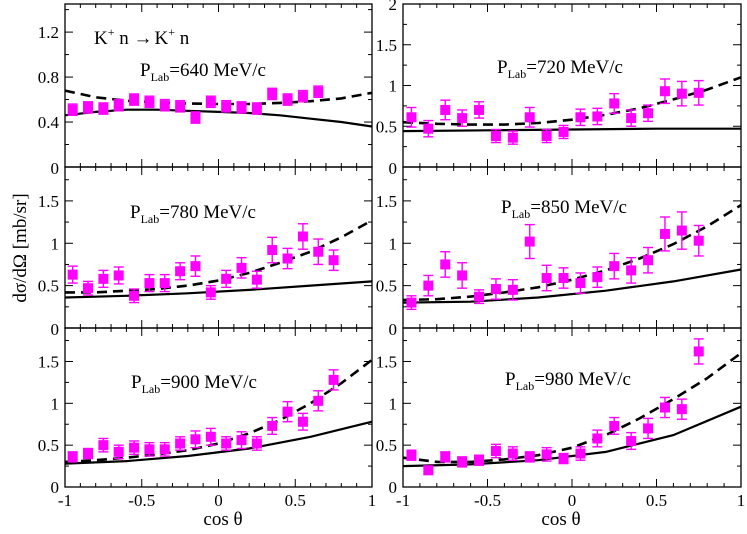  I want to click on x-tick-label: -0.5, so click(141, 500).